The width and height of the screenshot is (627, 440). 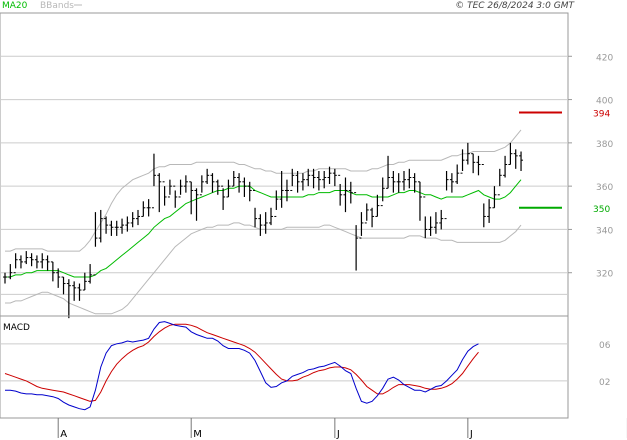 I want to click on price-y-tick-label: 320, so click(x=604, y=275).